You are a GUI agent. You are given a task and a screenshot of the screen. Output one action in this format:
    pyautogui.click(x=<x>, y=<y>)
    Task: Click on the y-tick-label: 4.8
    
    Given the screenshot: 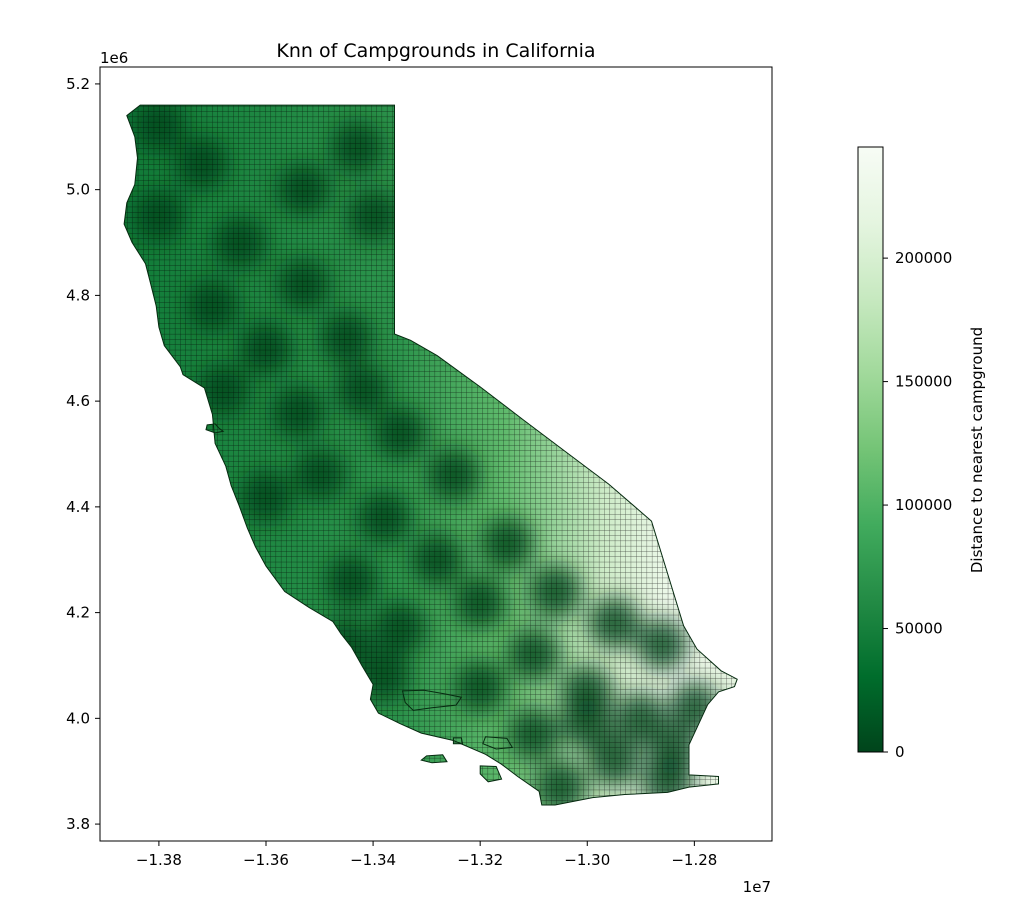 What is the action you would take?
    pyautogui.click(x=78, y=295)
    